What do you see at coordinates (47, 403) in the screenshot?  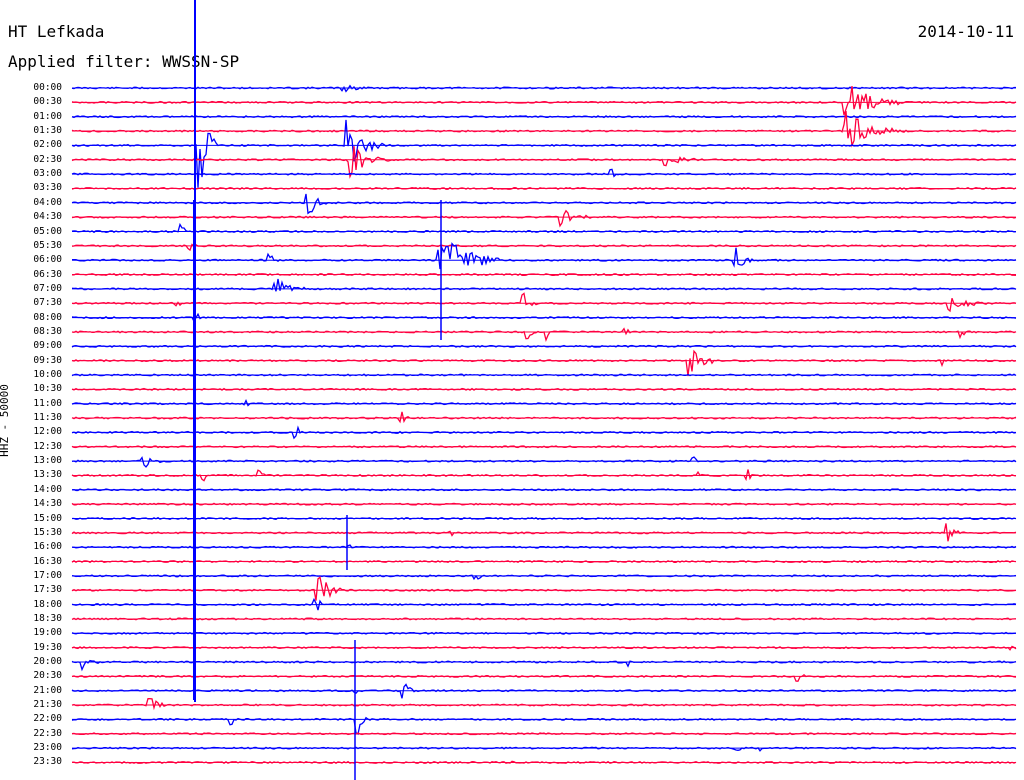 I see `time-label: 11:00` at bounding box center [47, 403].